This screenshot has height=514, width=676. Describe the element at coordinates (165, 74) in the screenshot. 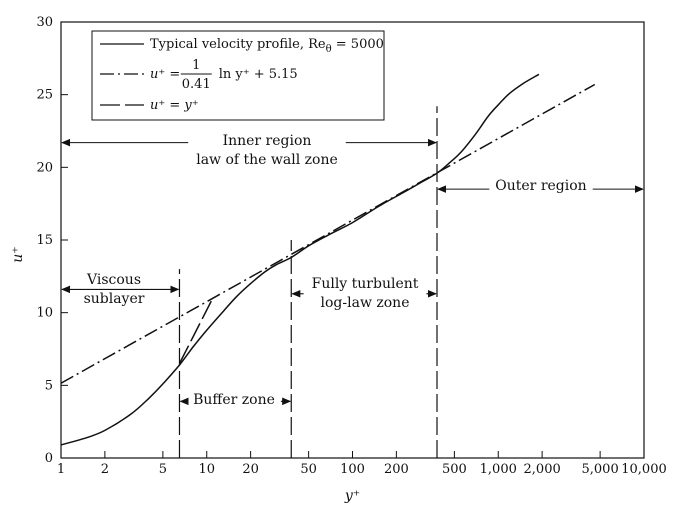

I see `legend-entry-log-law-lhs: u⁺ =` at that location.